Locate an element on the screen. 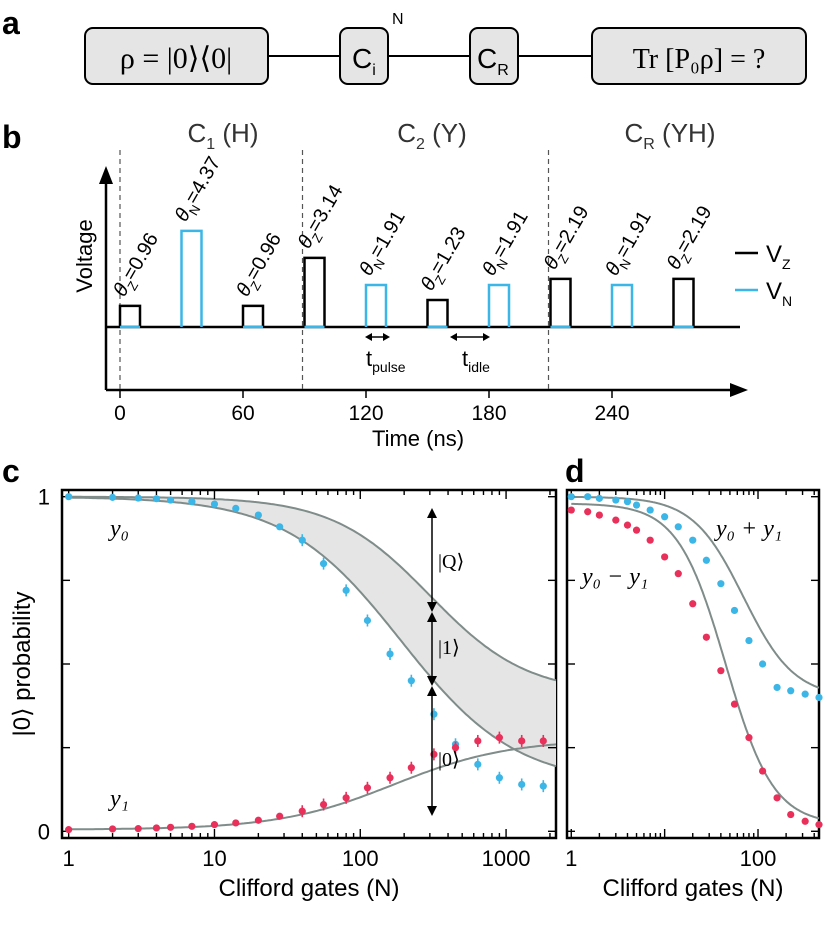 The image size is (830, 932). y-tick-label: 1 is located at coordinates (44, 497).